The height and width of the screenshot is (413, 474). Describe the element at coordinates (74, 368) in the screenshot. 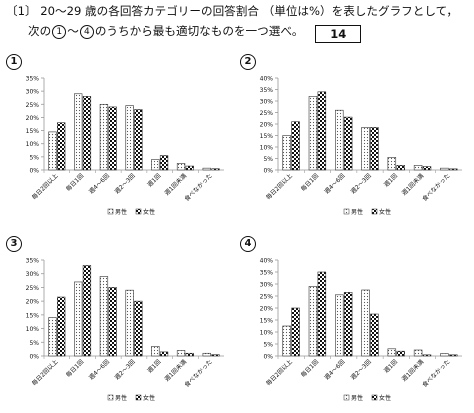

I see `x-category-label: 毎日1回` at that location.